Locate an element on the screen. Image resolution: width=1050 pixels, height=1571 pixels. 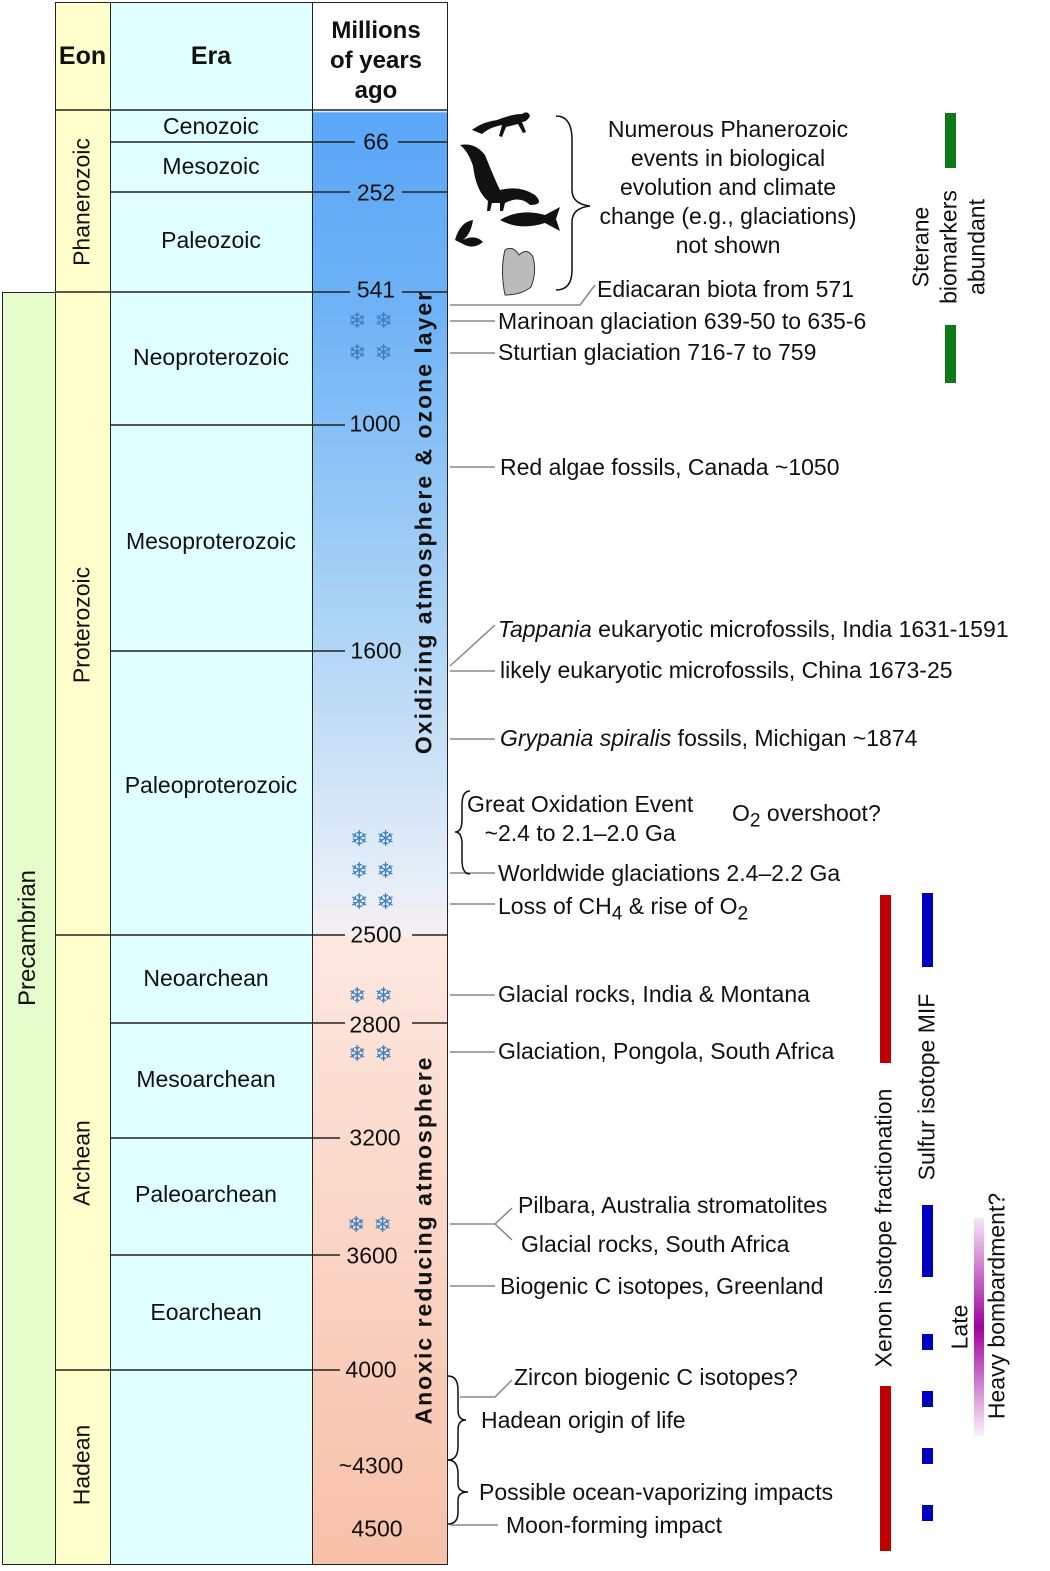
fossil-silhouettes is located at coordinates (507, 204).